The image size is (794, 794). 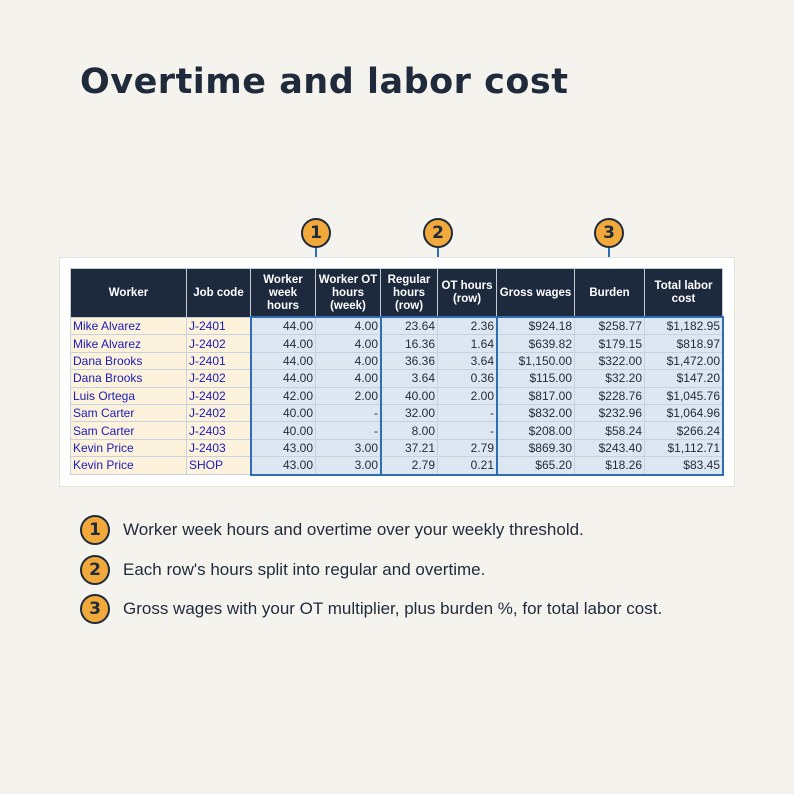 What do you see at coordinates (683, 326) in the screenshot?
I see `cell-total-labor-cost: $1,182.95` at bounding box center [683, 326].